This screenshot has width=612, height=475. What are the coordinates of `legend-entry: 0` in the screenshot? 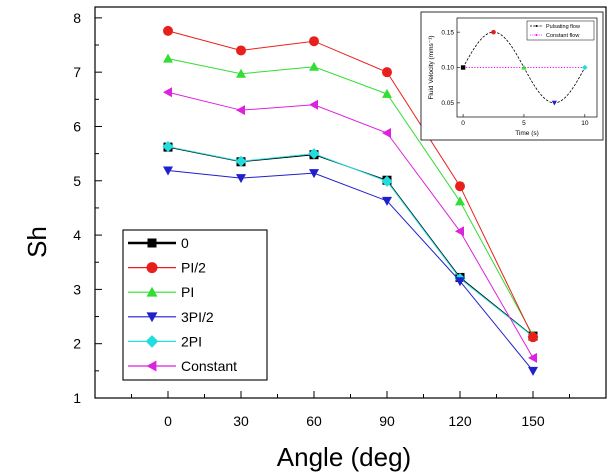 It's located at (158, 243).